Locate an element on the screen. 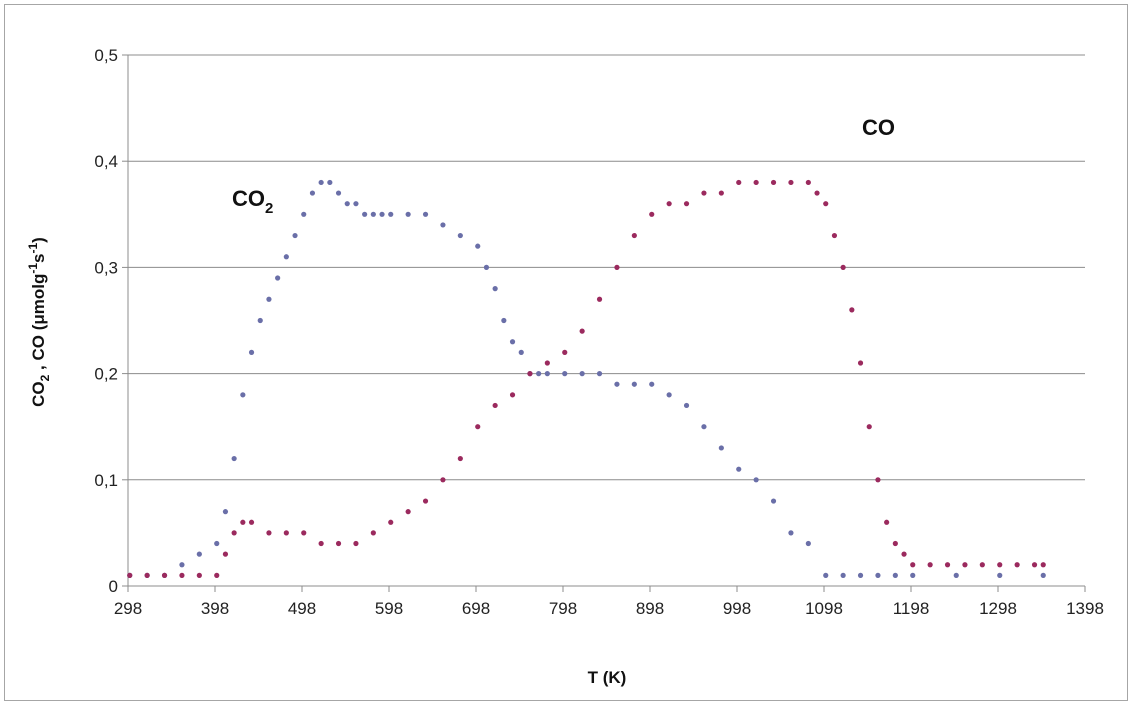 The height and width of the screenshot is (706, 1133). x-tick-label: 1098 is located at coordinates (824, 608).